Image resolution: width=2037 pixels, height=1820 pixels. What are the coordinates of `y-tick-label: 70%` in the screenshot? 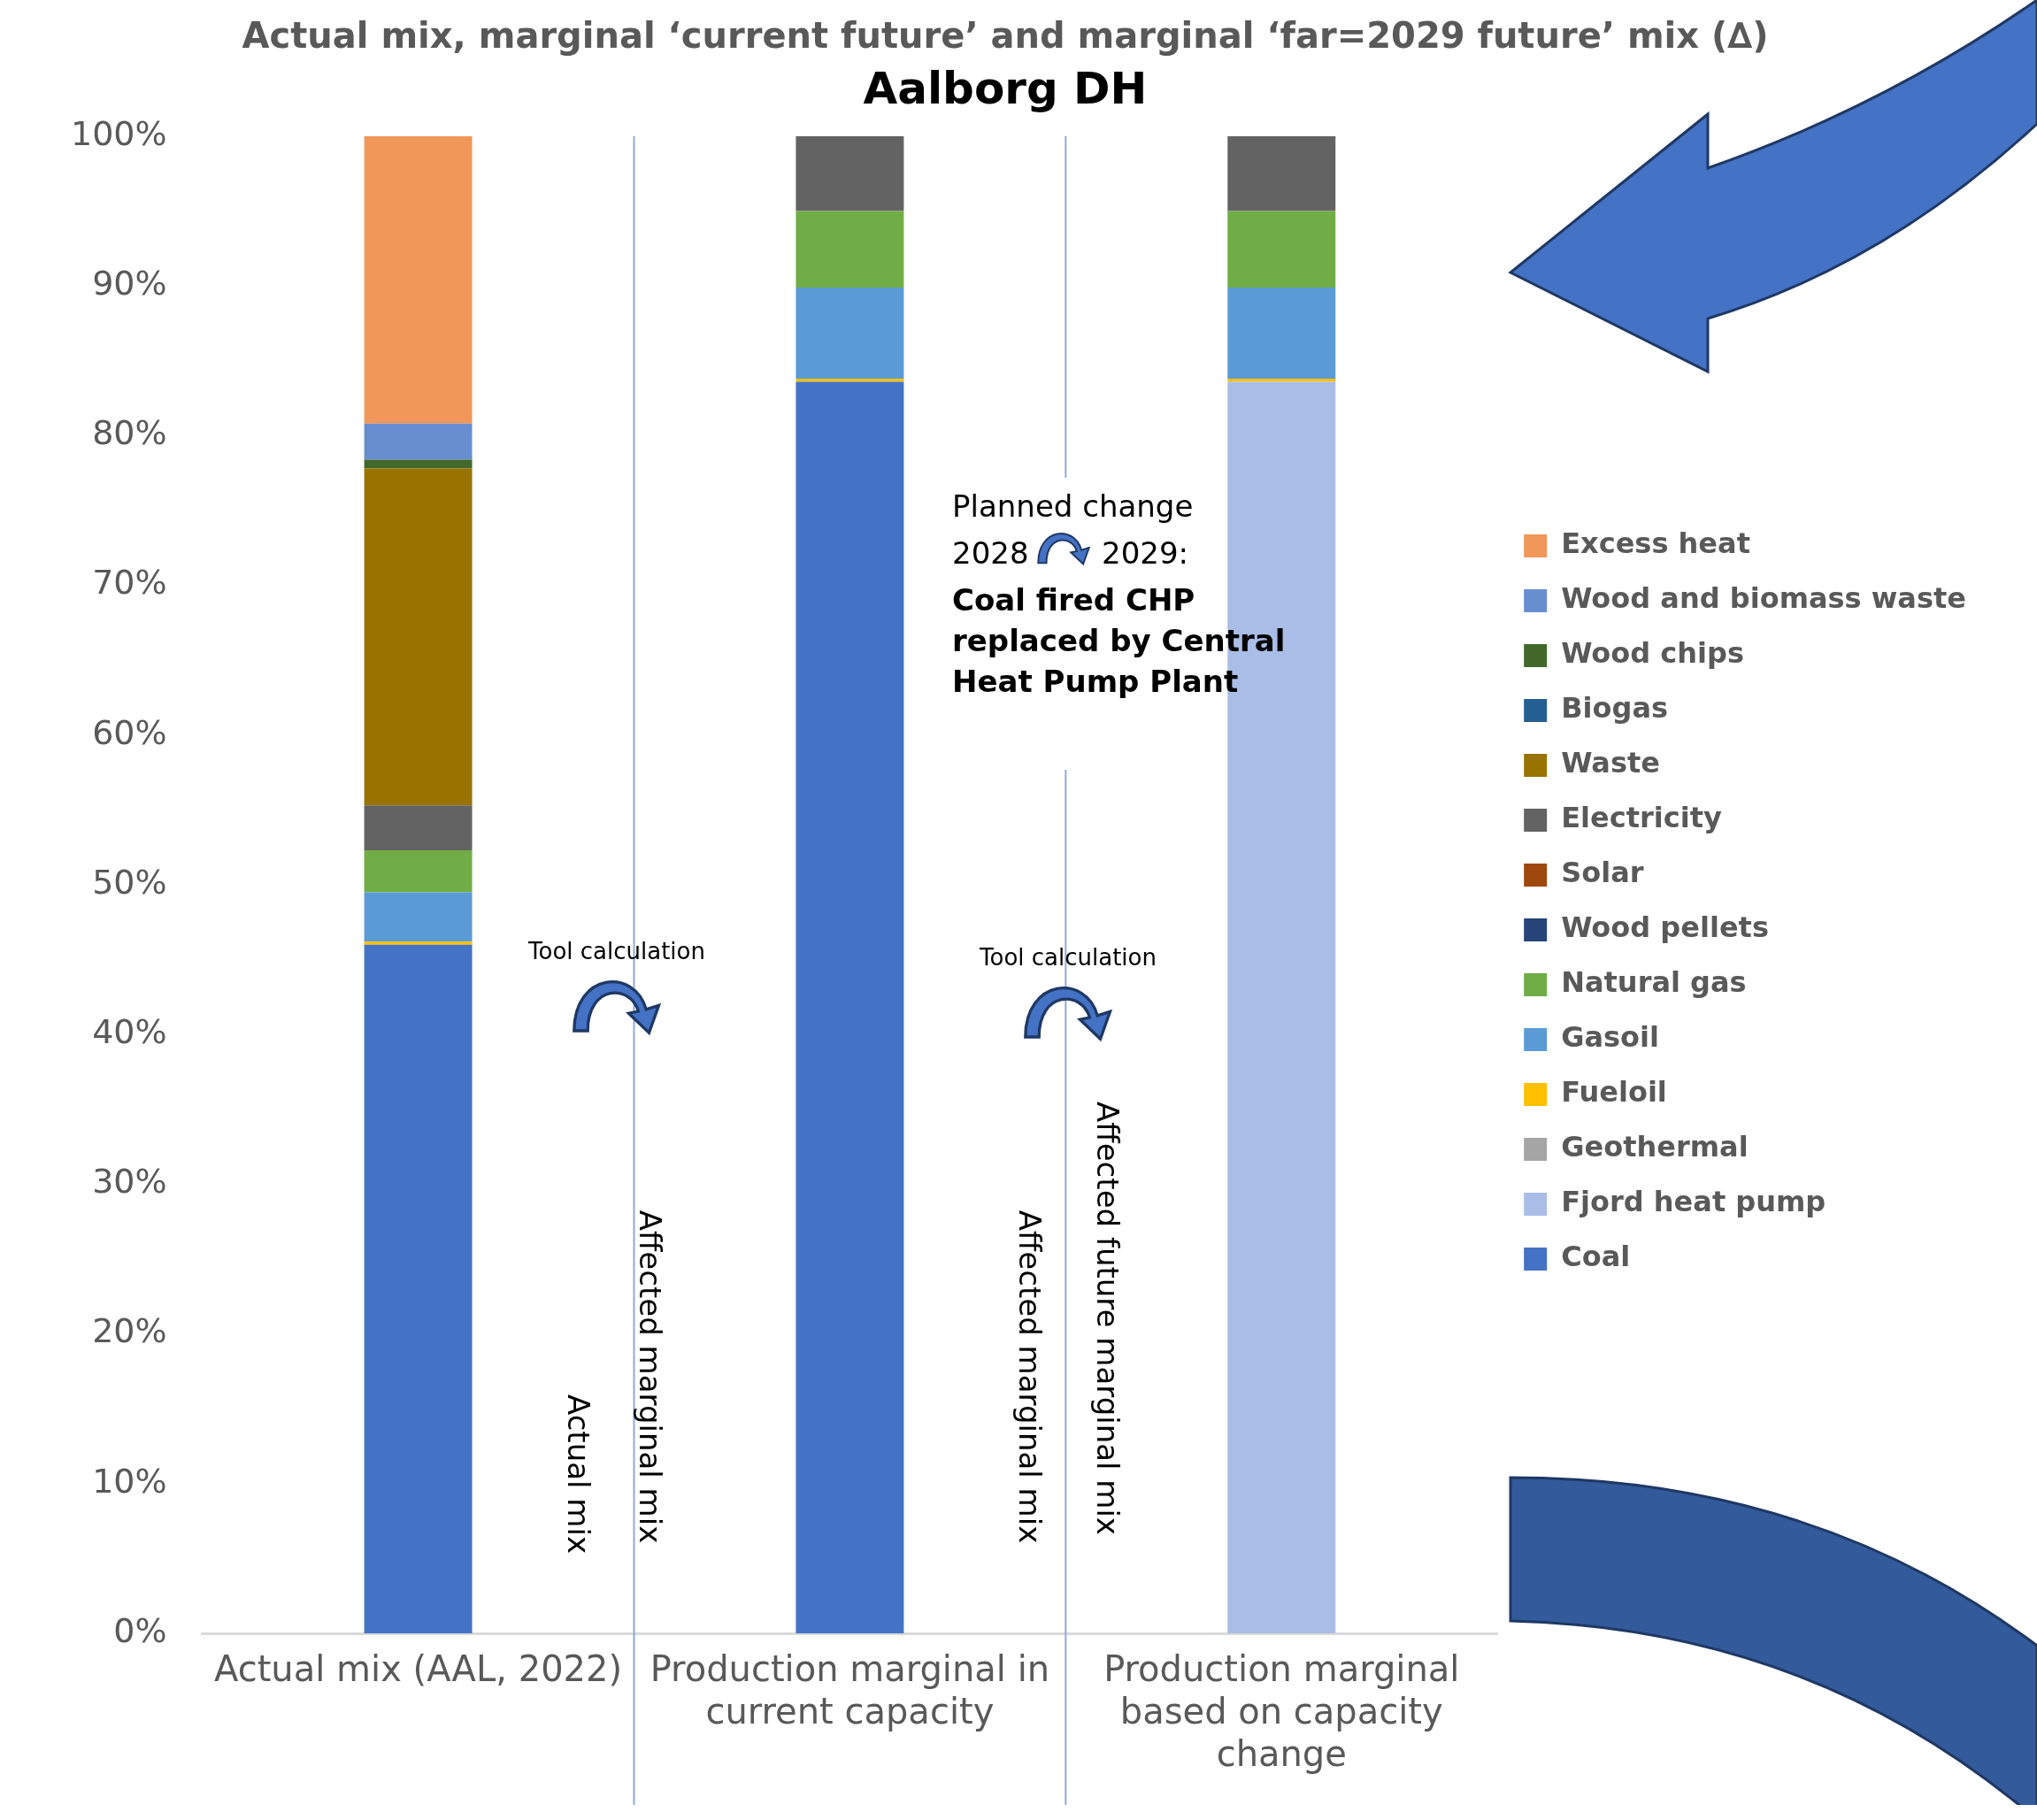 It's located at (129, 583).